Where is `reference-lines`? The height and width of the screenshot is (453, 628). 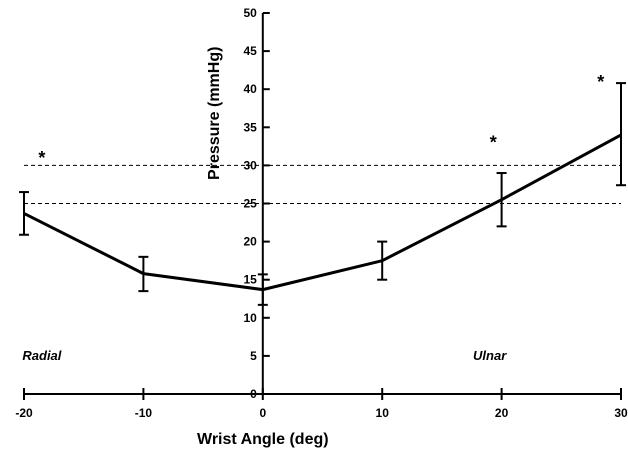 reference-lines is located at coordinates (322, 184).